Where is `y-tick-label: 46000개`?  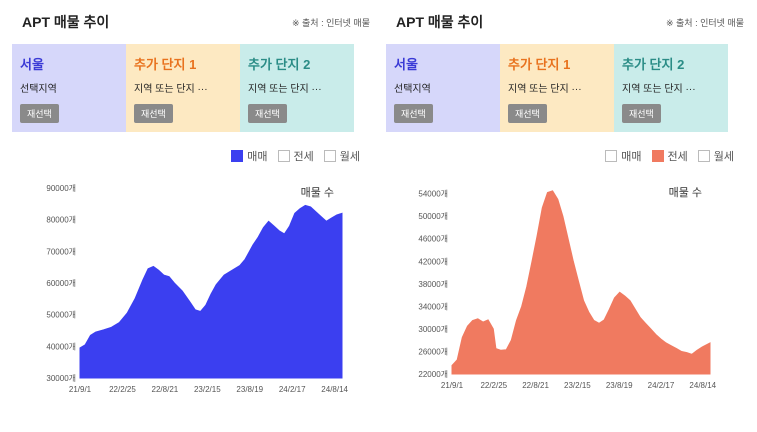
y-tick-label: 46000개 is located at coordinates (433, 239).